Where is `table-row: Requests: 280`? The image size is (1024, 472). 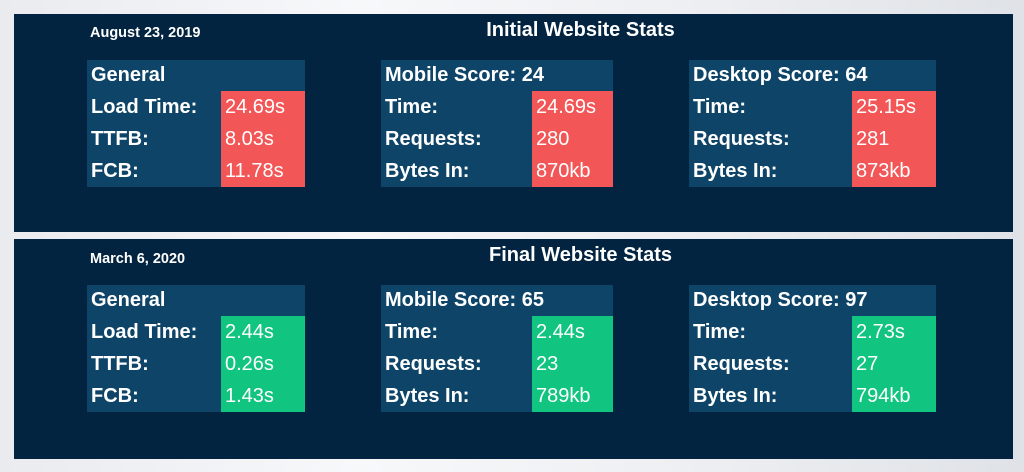 table-row: Requests: 280 is located at coordinates (497, 139).